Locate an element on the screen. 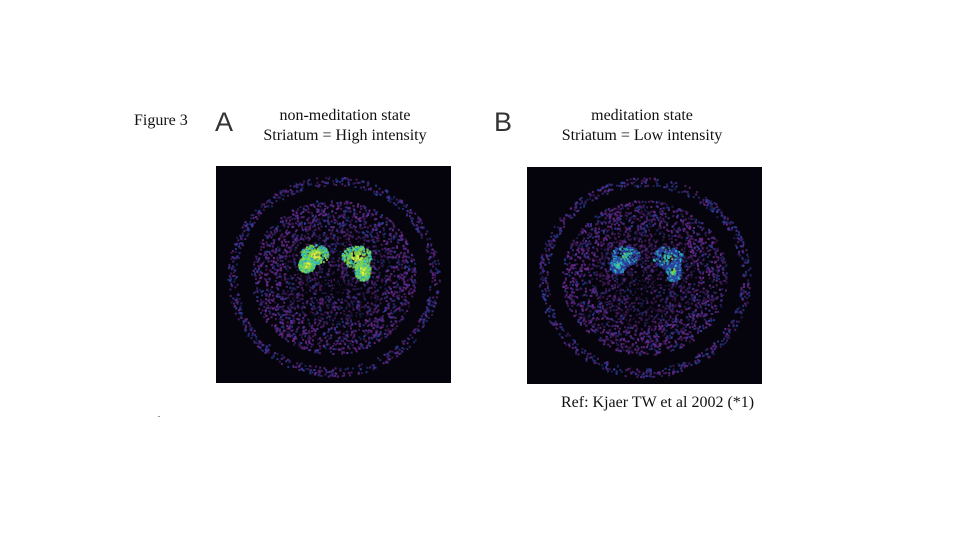 Image resolution: width=960 pixels, height=540 pixels. brain-scan-meditation is located at coordinates (644, 275).